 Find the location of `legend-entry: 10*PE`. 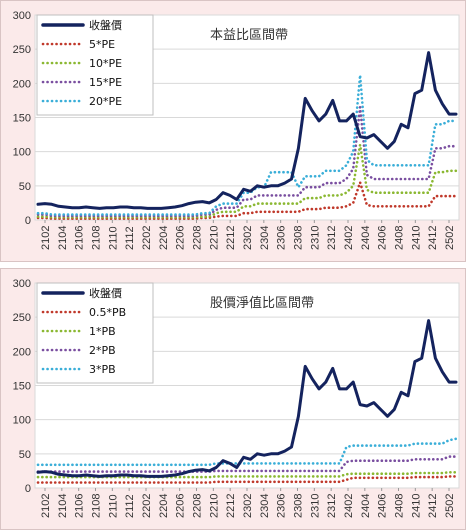

legend-entry: 10*PE is located at coordinates (105, 63).